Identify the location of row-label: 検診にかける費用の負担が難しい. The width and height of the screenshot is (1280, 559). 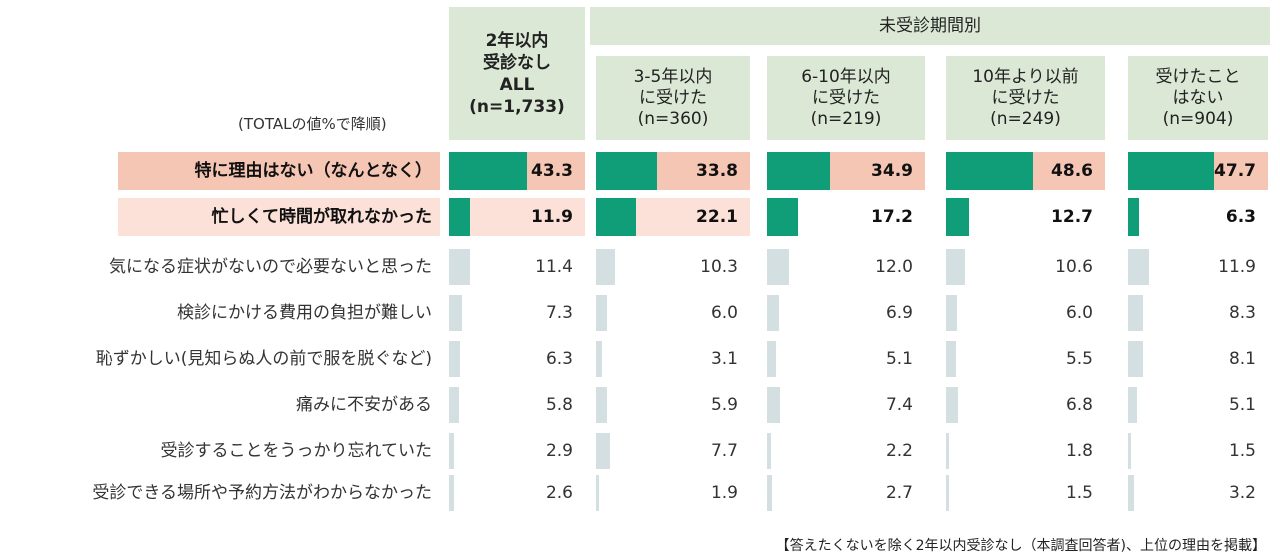
(304, 313).